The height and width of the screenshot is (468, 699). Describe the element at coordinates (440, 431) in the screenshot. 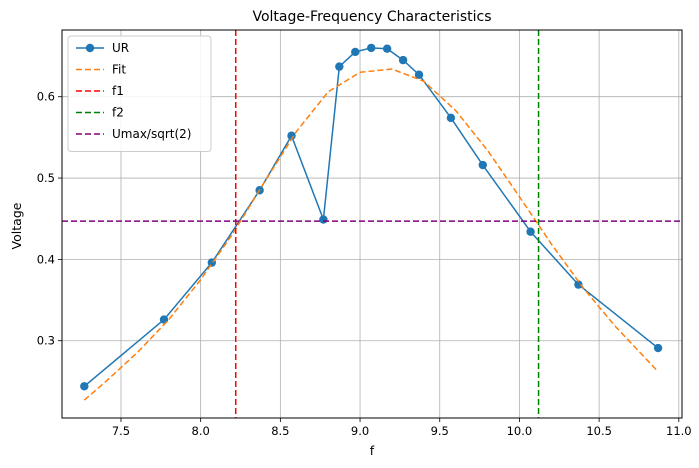

I see `x-tick-label: 9.5` at that location.